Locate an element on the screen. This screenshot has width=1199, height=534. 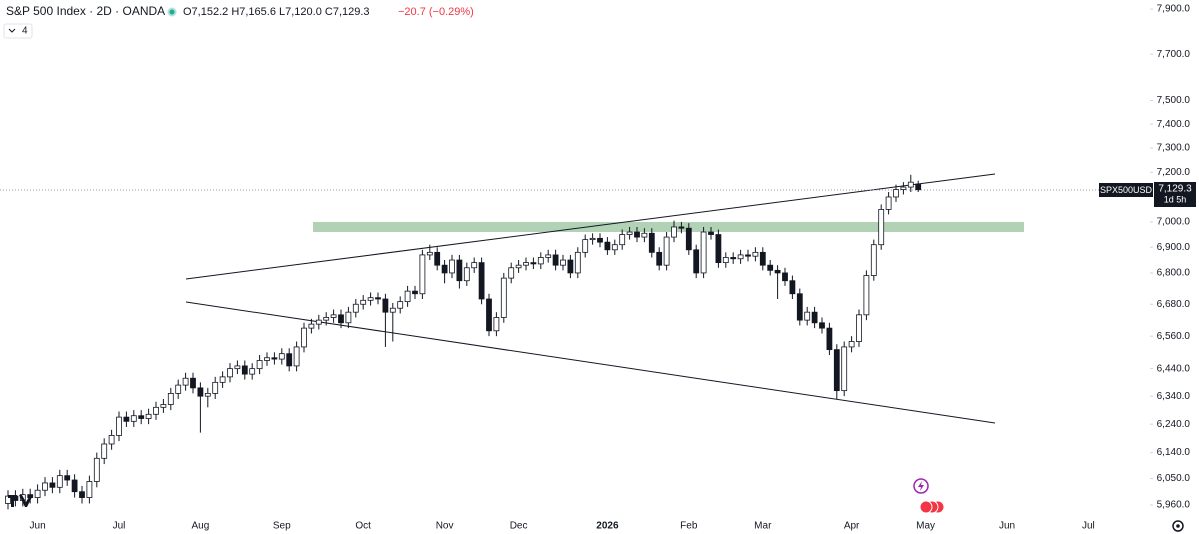
y-tick-label: 6,050.0 is located at coordinates (1174, 478).